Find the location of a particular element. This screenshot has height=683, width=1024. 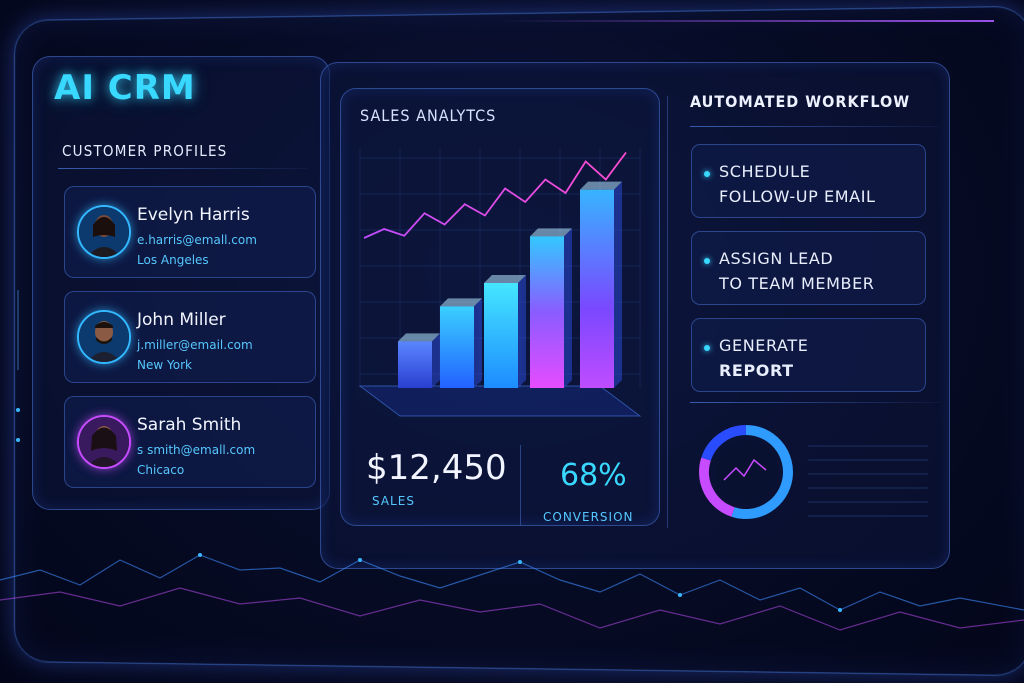

workflow-item-label: SCHEDULE FOLLOW-UP EMAIL is located at coordinates (797, 184).